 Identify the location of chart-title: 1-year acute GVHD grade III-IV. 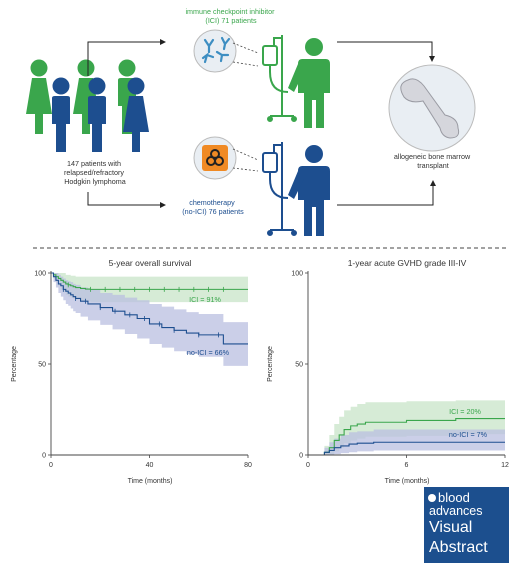
(407, 263).